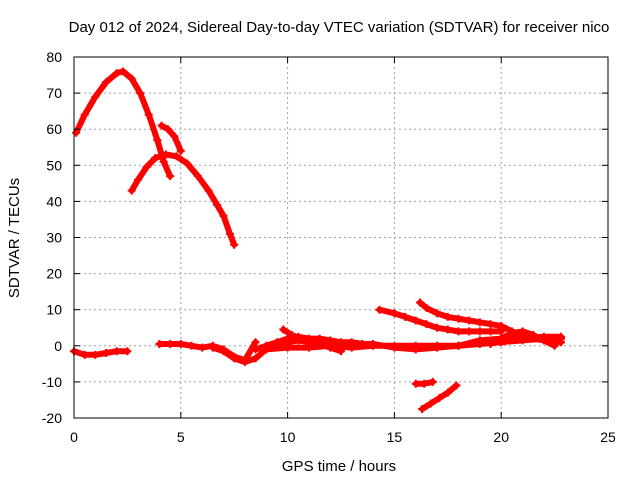 This screenshot has height=480, width=640. What do you see at coordinates (74, 437) in the screenshot?
I see `x-tick-label: 0` at bounding box center [74, 437].